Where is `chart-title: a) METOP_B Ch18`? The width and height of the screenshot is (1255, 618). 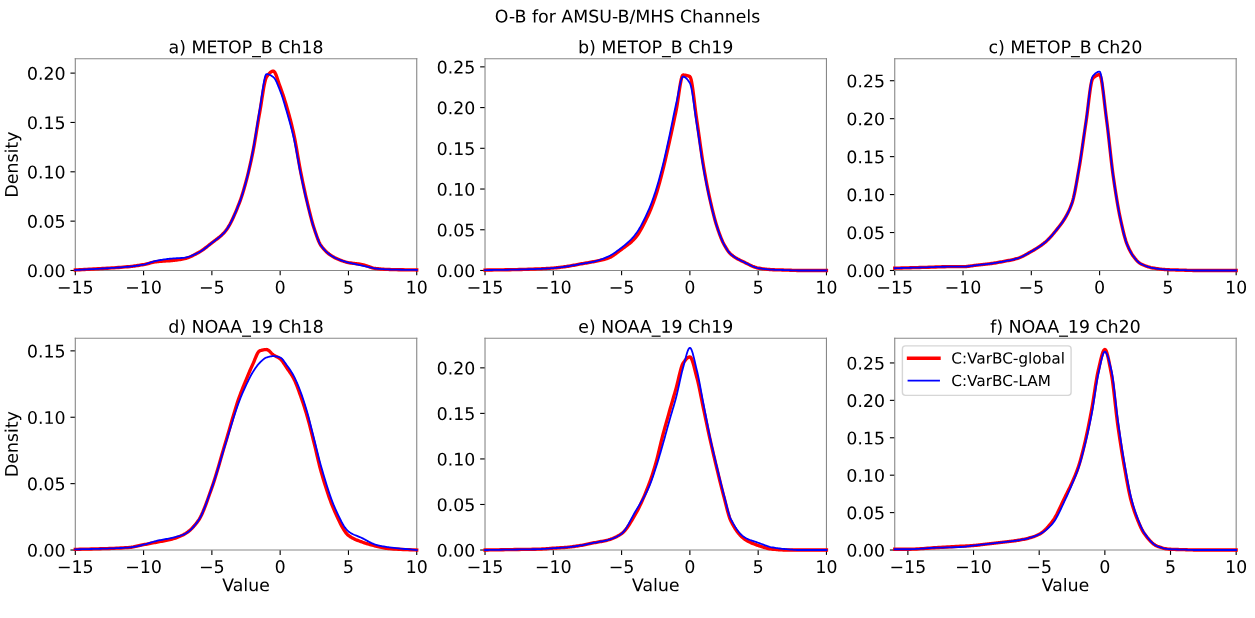 chart-title: a) METOP_B Ch18 is located at coordinates (246, 48).